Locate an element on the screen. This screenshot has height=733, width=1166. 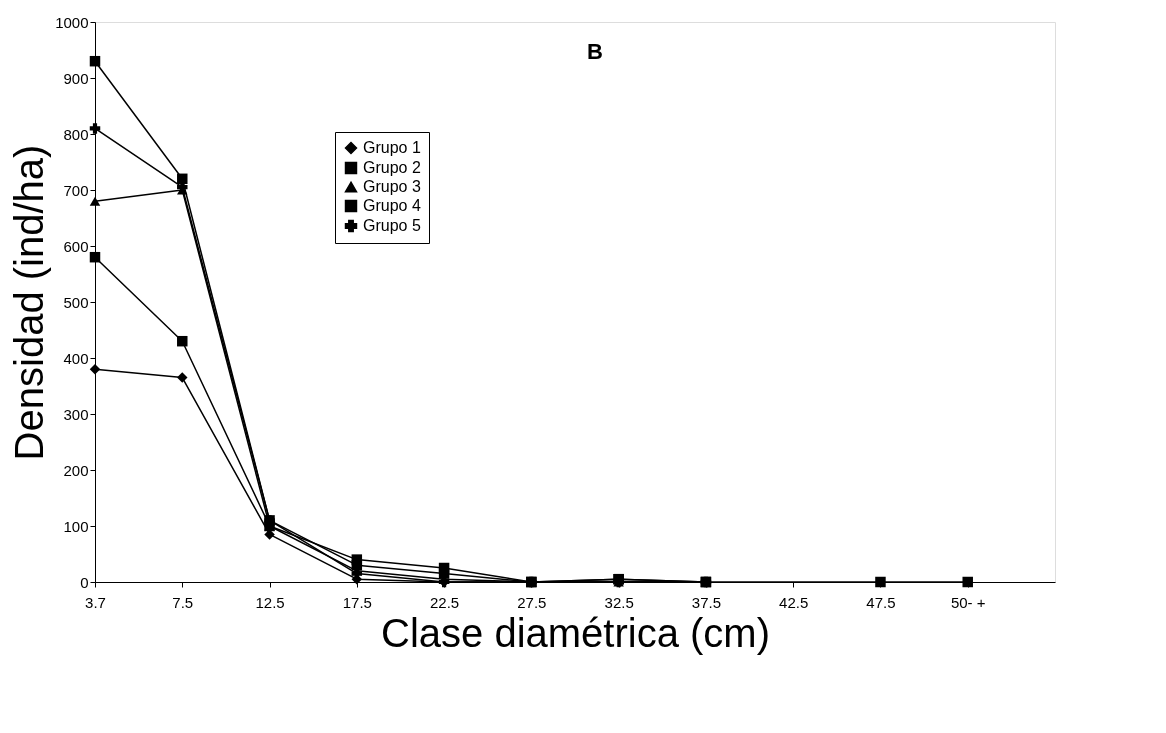
y-tick-label: 500 is located at coordinates (76, 302).